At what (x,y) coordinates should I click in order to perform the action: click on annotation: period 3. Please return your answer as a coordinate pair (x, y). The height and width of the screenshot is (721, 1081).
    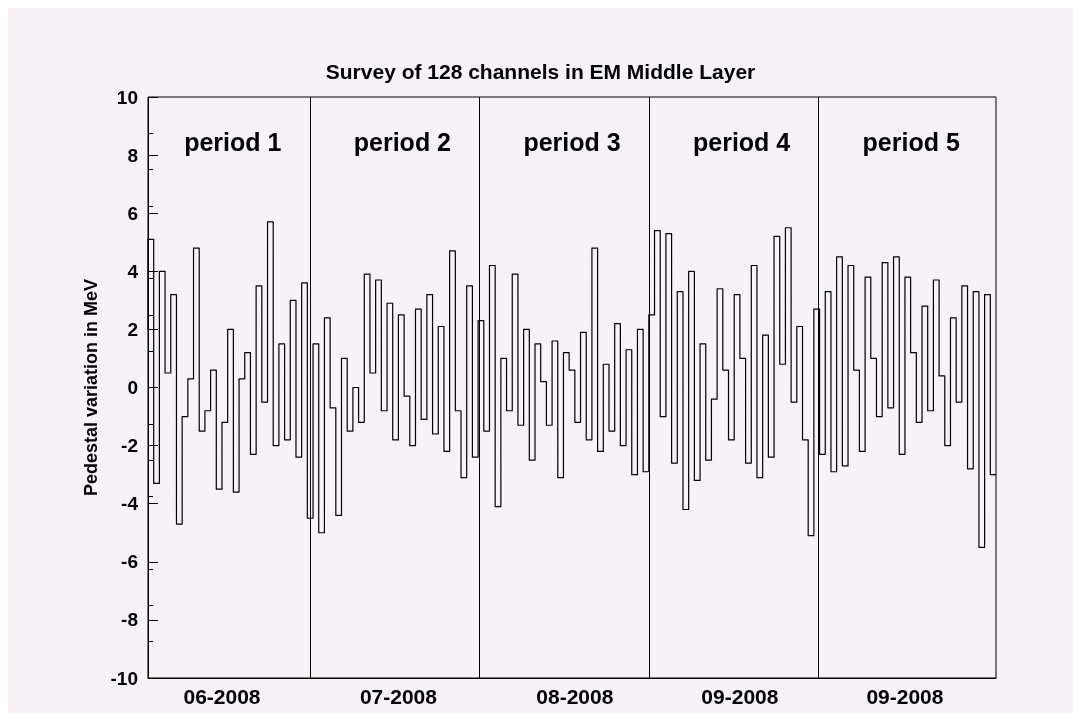
    Looking at the image, I should click on (572, 142).